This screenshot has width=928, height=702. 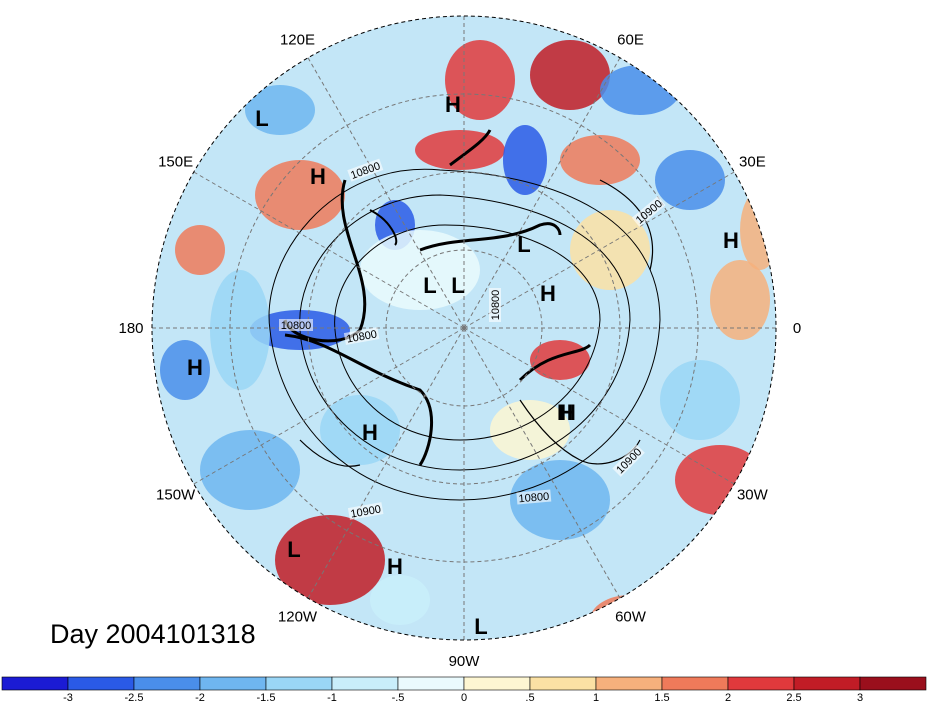 What do you see at coordinates (793, 697) in the screenshot?
I see `colorbar-tick-label: 2.5` at bounding box center [793, 697].